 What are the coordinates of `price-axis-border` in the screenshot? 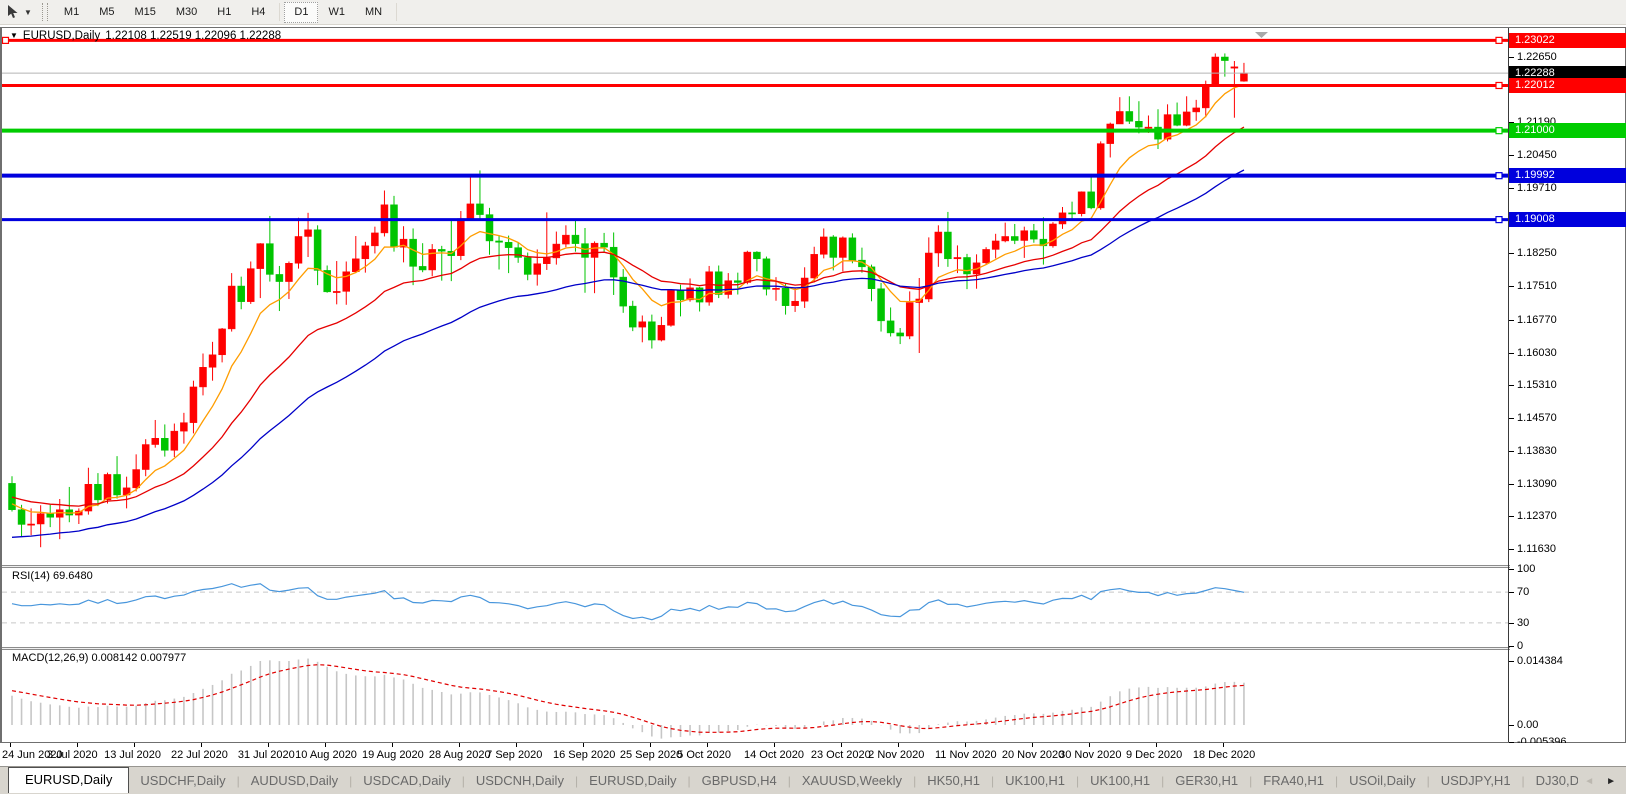 It's located at (1508, 385).